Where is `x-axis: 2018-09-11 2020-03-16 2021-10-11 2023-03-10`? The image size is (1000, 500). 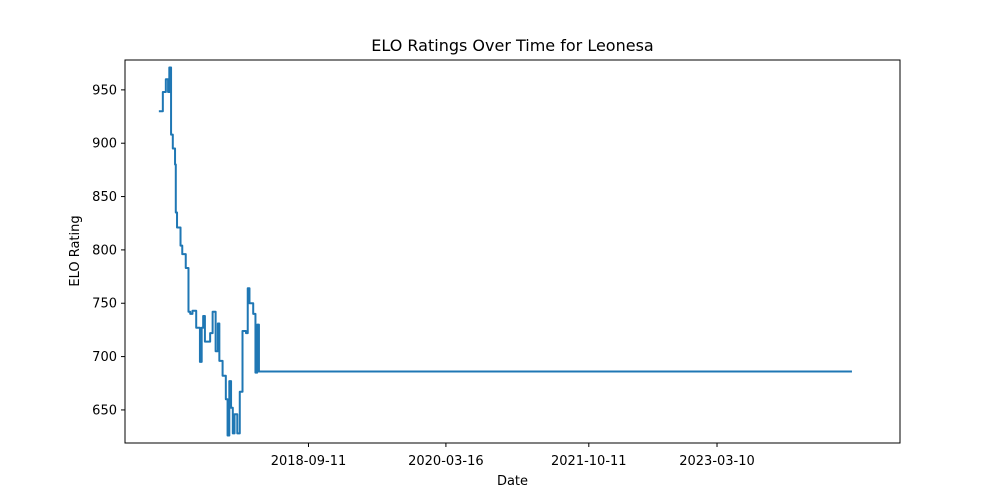
x-axis: 2018-09-11 2020-03-16 2021-10-11 2023-03-10 is located at coordinates (513, 456).